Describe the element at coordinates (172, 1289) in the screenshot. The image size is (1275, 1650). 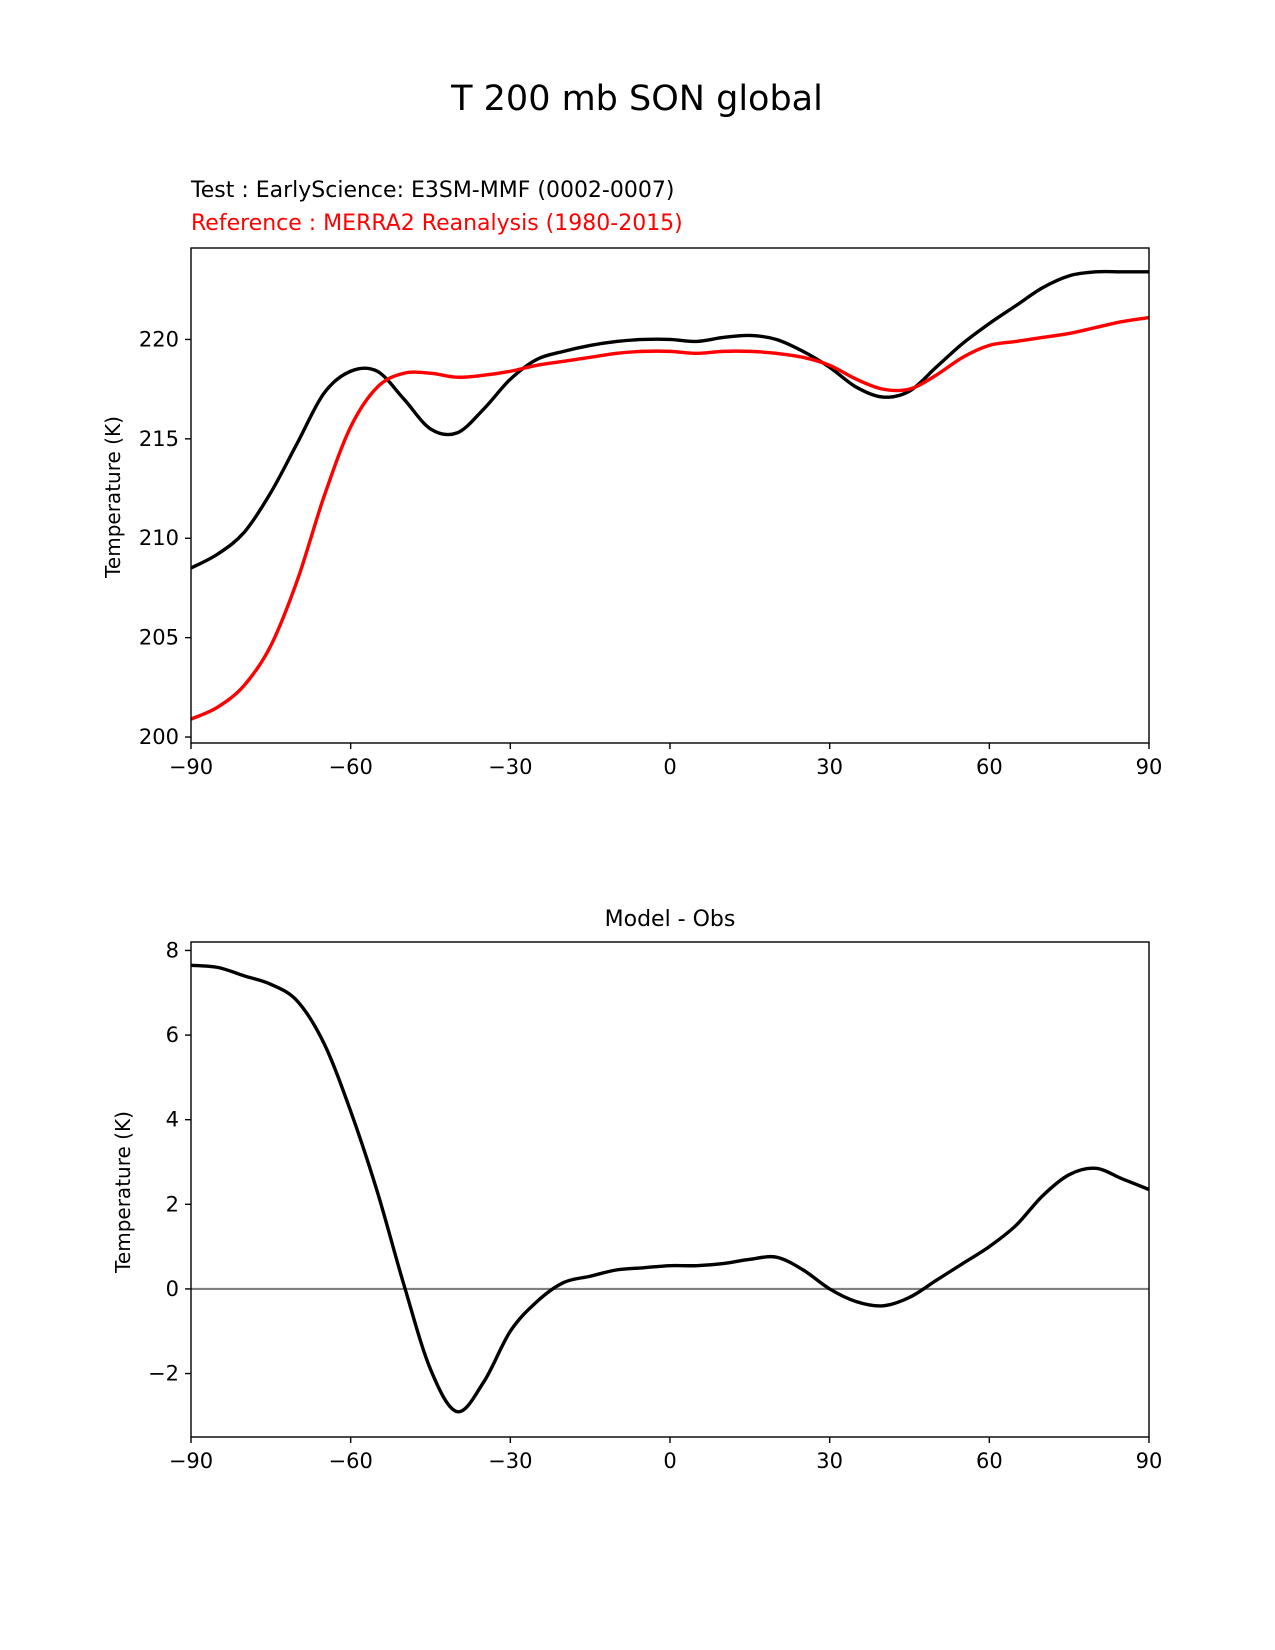
I see `y-tick-label: 0` at that location.